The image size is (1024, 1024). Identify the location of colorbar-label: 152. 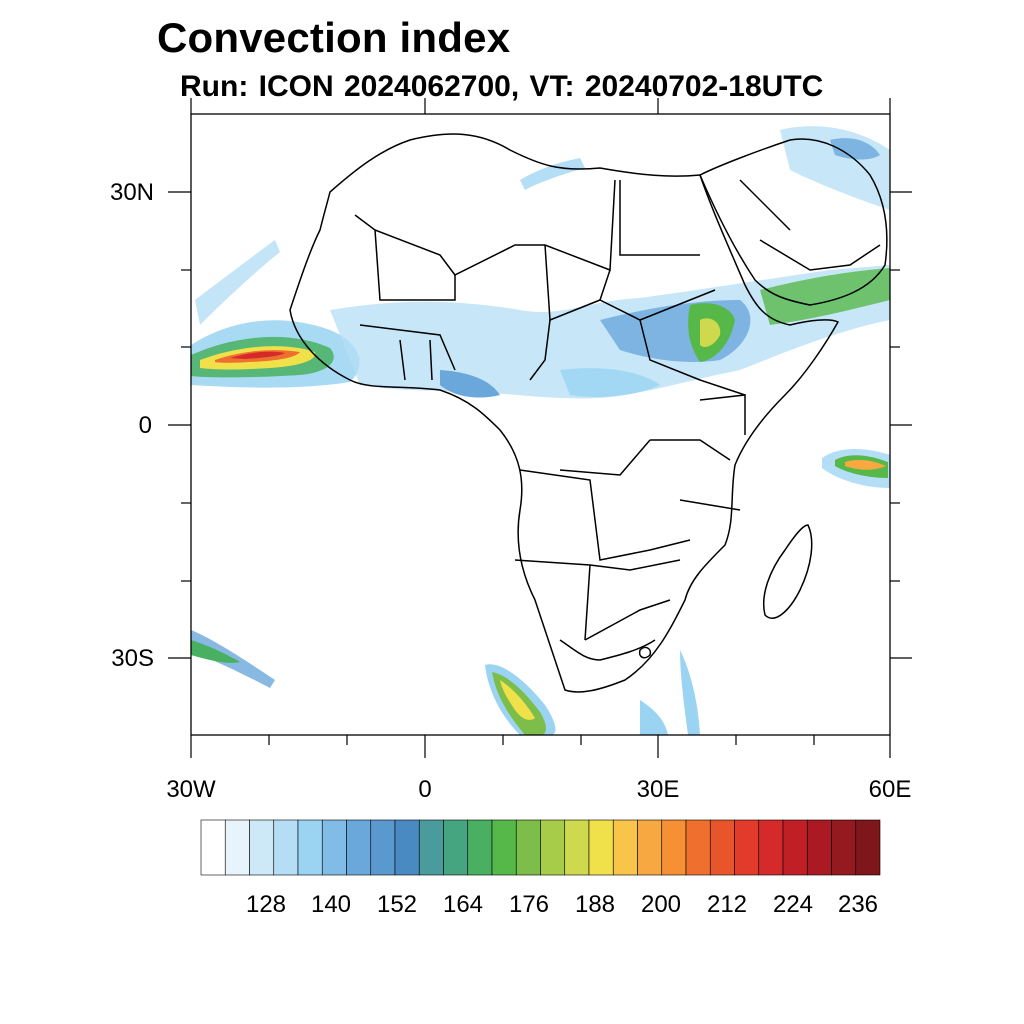
(397, 904).